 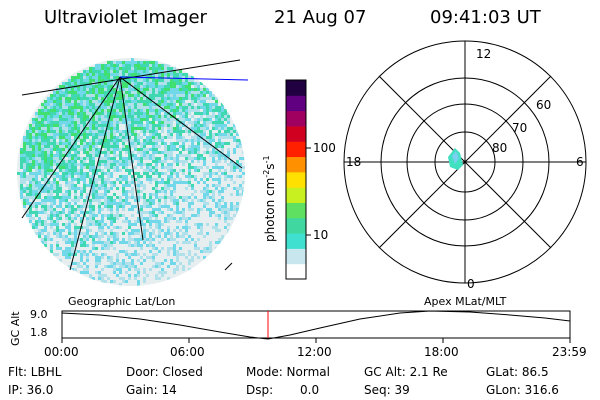 I want to click on altitude-ytick-1-8: 1.8, so click(x=39, y=332).